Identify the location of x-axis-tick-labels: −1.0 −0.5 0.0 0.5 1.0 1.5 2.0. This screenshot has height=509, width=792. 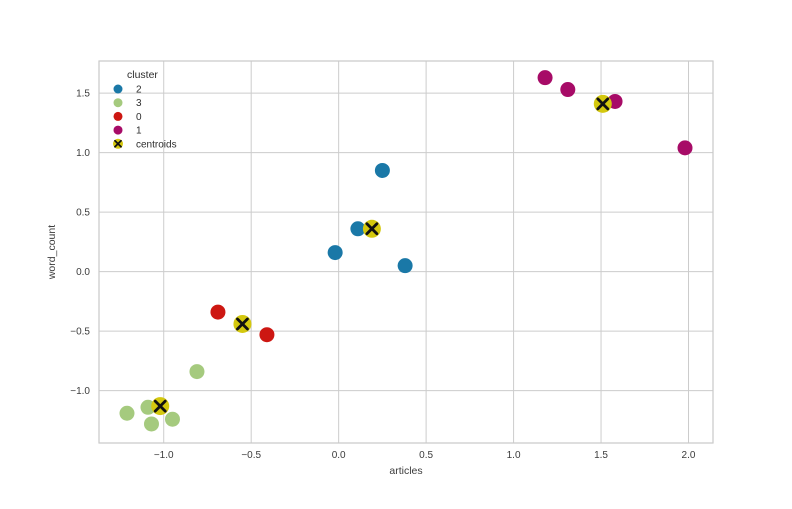
(425, 455).